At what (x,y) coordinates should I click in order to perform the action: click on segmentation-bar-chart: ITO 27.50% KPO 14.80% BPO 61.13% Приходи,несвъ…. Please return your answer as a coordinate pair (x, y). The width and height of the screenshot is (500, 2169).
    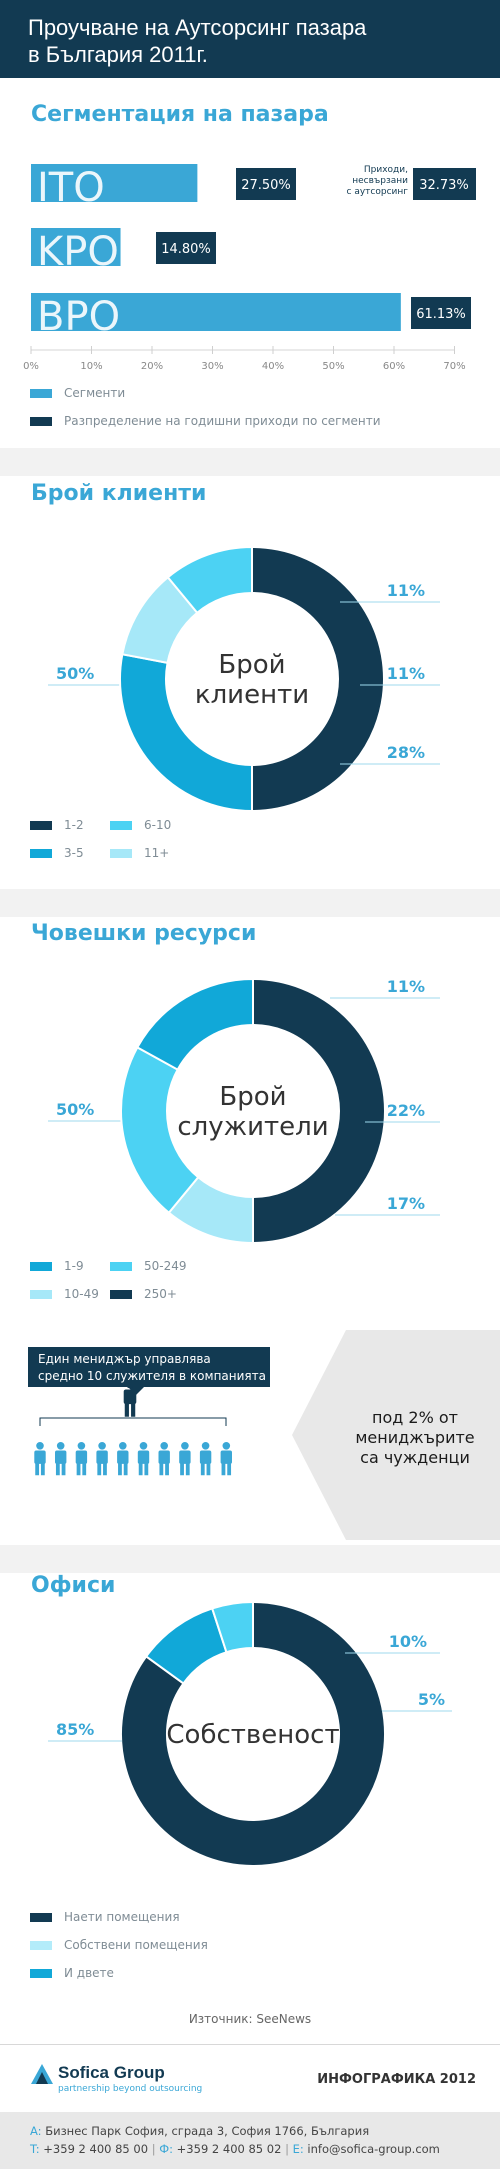
    Looking at the image, I should click on (249, 268).